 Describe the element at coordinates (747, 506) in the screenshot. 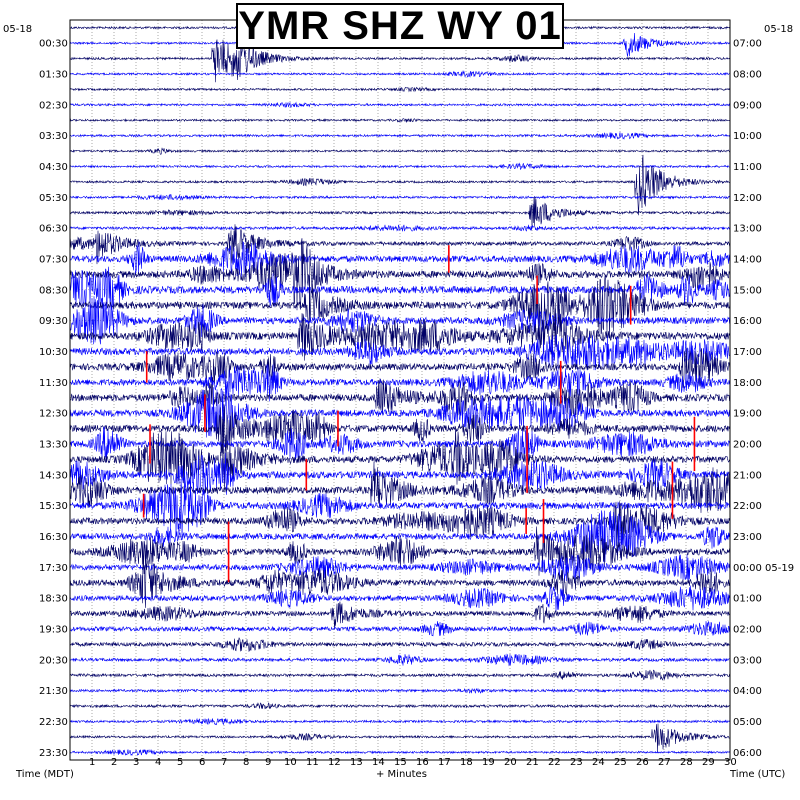

I see `right-time-tick: 22:00` at that location.